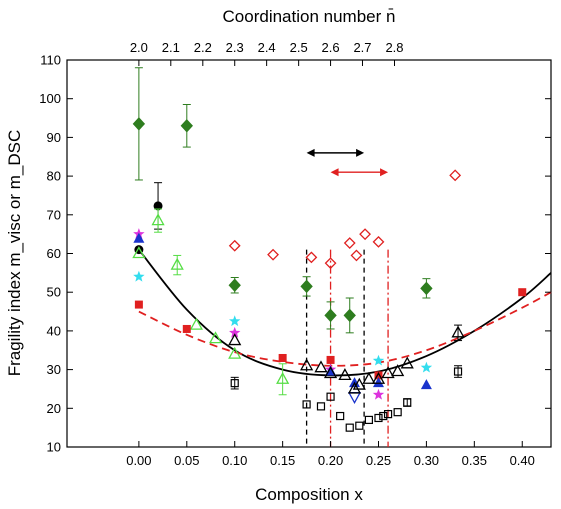  Describe the element at coordinates (54, 214) in the screenshot. I see `y-tick-label: 70` at that location.